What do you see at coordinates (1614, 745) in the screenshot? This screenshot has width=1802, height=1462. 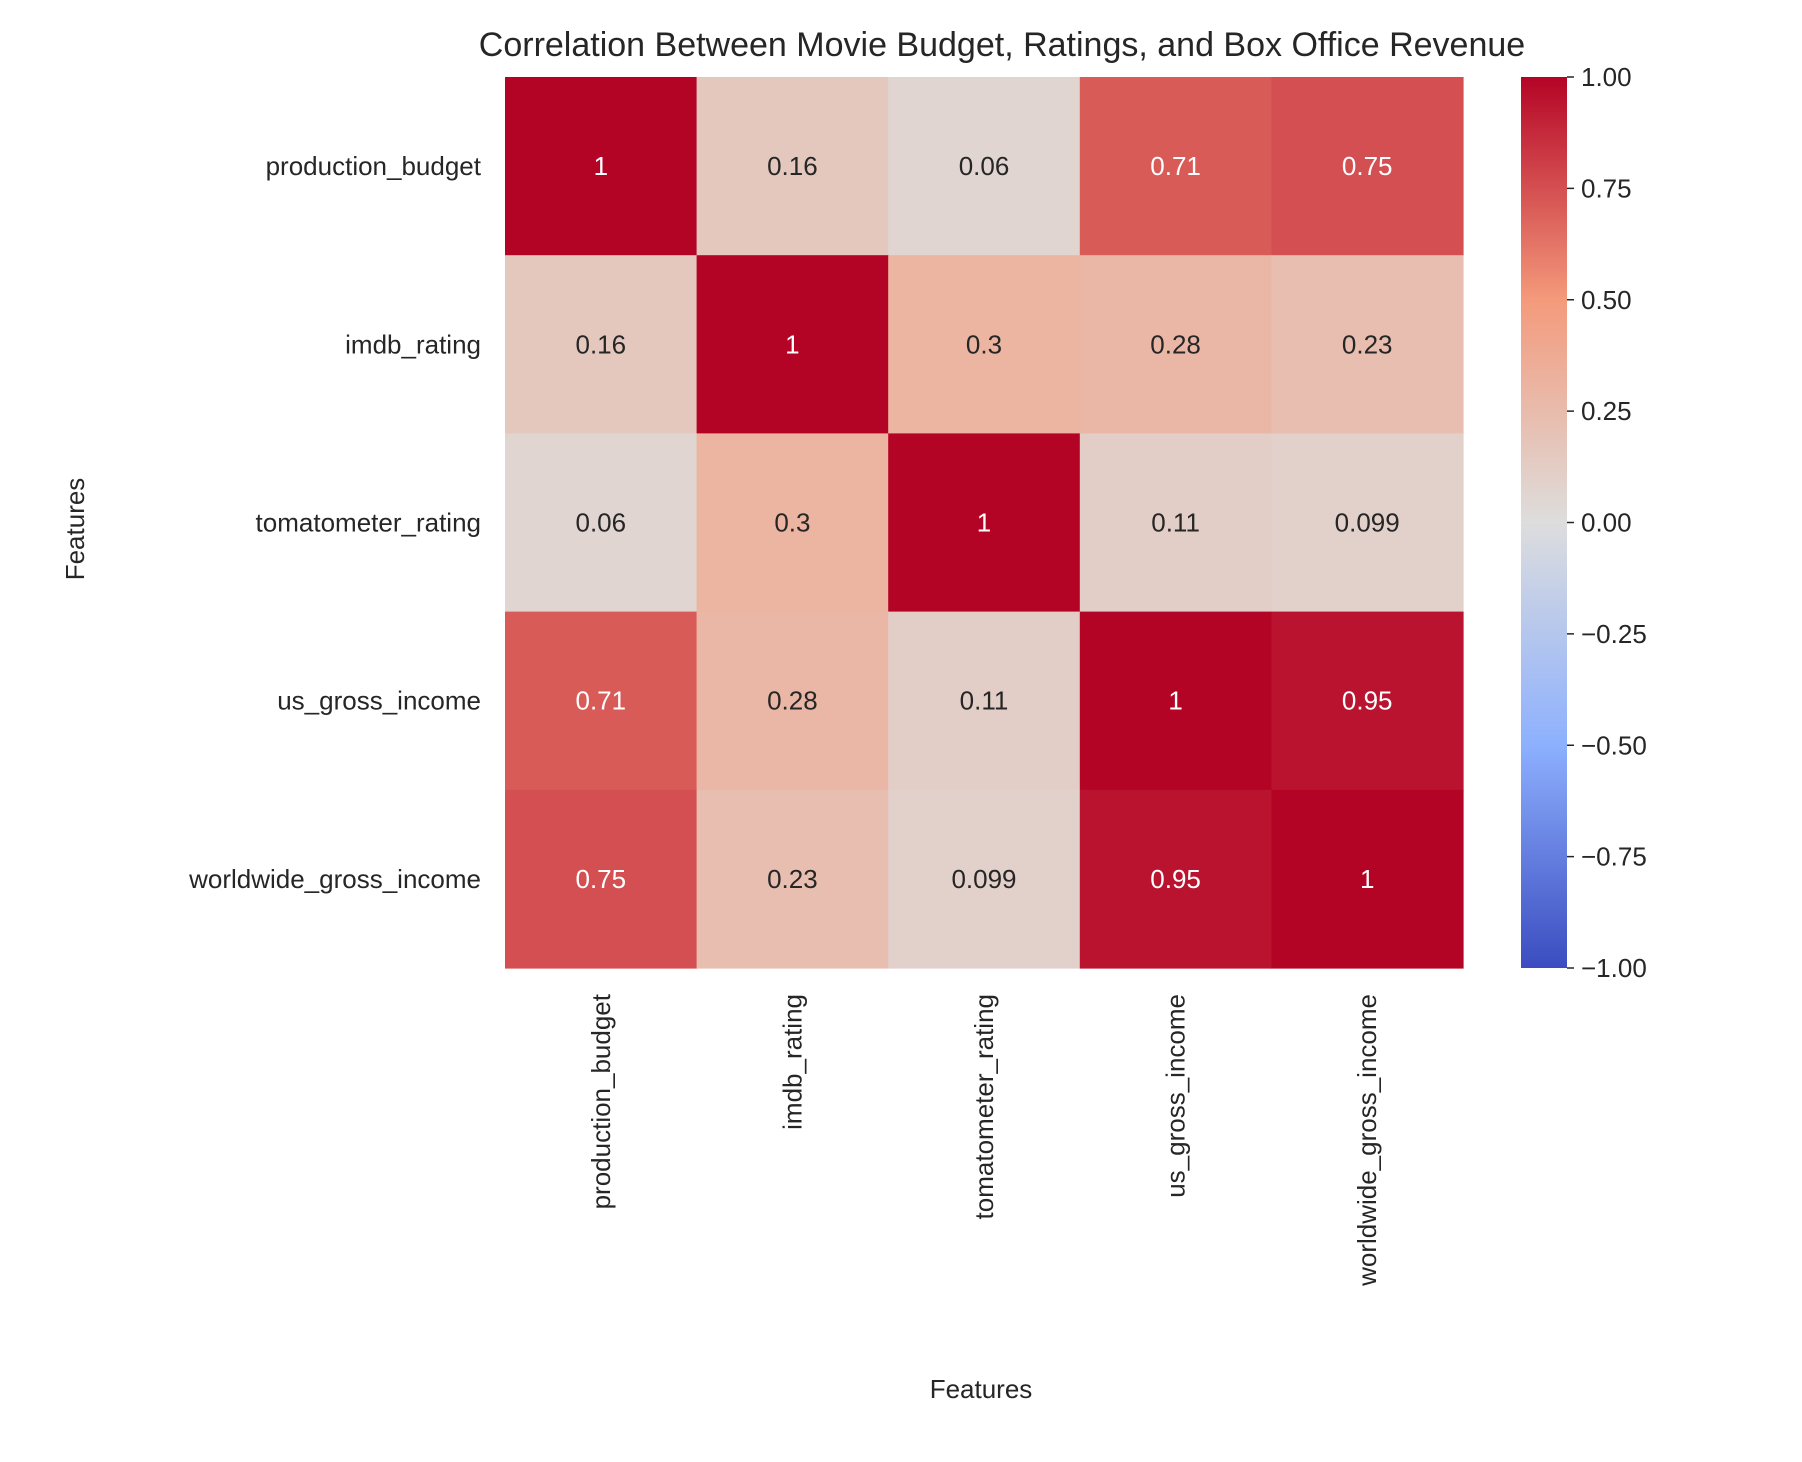 I see `colorbar-tick-label: −0.50` at bounding box center [1614, 745].